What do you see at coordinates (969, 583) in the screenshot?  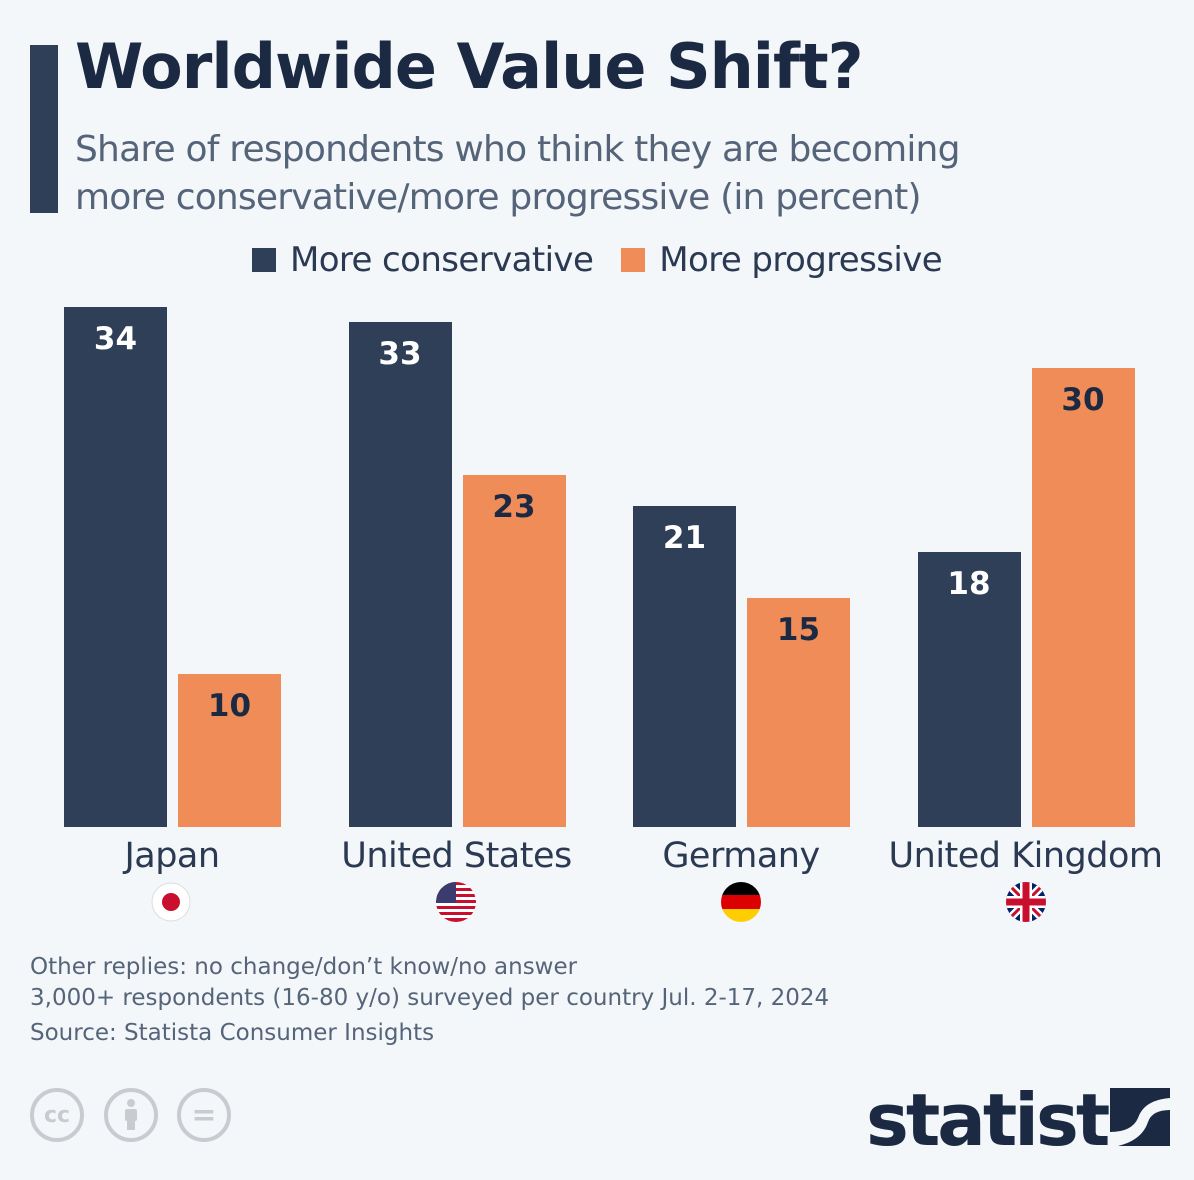 I see `data-label: 18` at bounding box center [969, 583].